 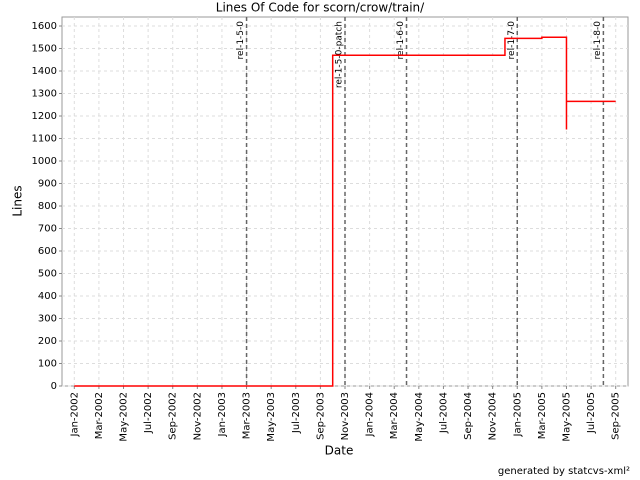 What do you see at coordinates (148, 413) in the screenshot?
I see `x-tick-label: Jul-2002` at bounding box center [148, 413].